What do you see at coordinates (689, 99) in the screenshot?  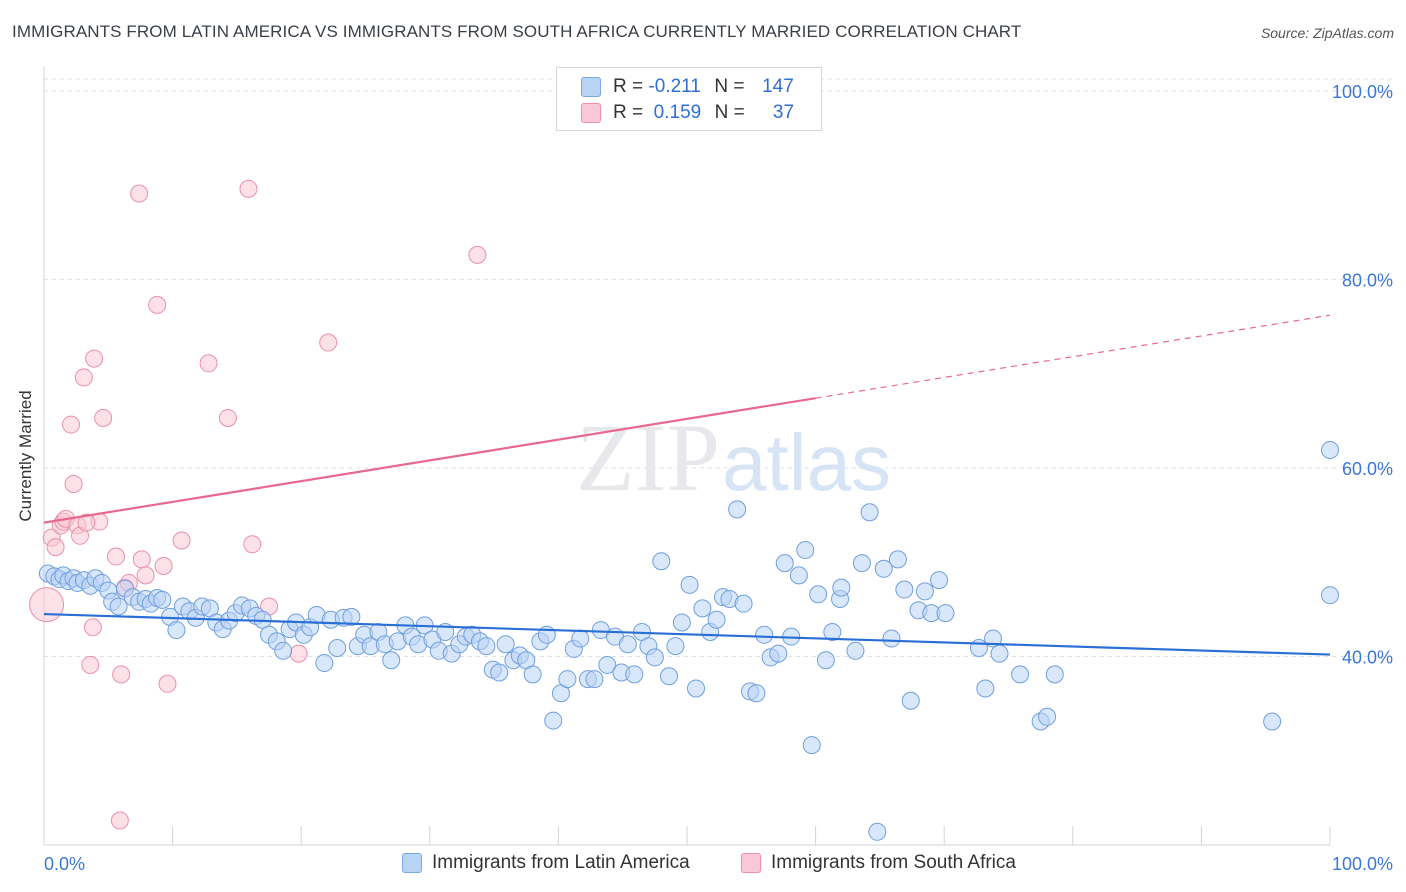 I see `correlation-legend: R = -0.211 N = 147 R = 0.159 N = 37` at bounding box center [689, 99].